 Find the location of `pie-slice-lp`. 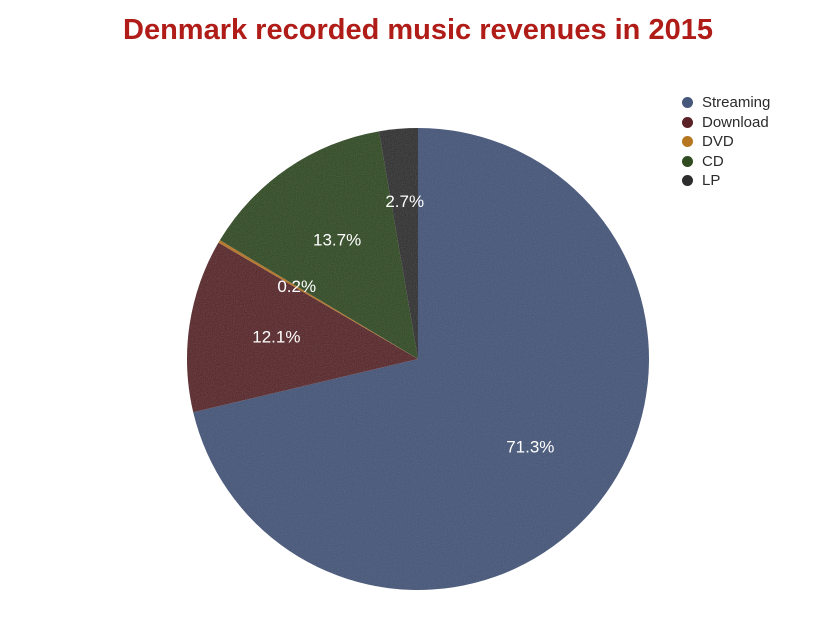

pie-slice-lp is located at coordinates (398, 243).